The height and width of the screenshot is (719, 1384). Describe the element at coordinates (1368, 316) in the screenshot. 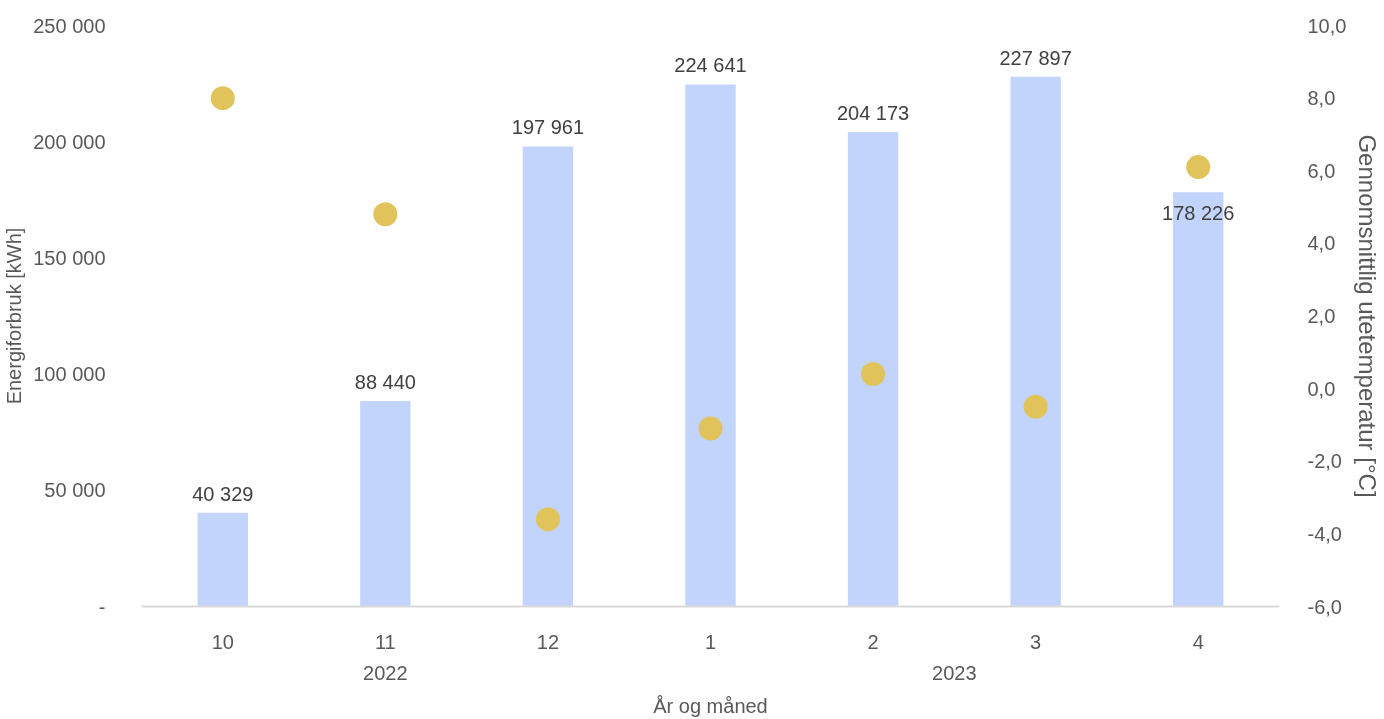

I see `y2-axis-title: Gennomsnittlig utetemperatur [°C]` at that location.